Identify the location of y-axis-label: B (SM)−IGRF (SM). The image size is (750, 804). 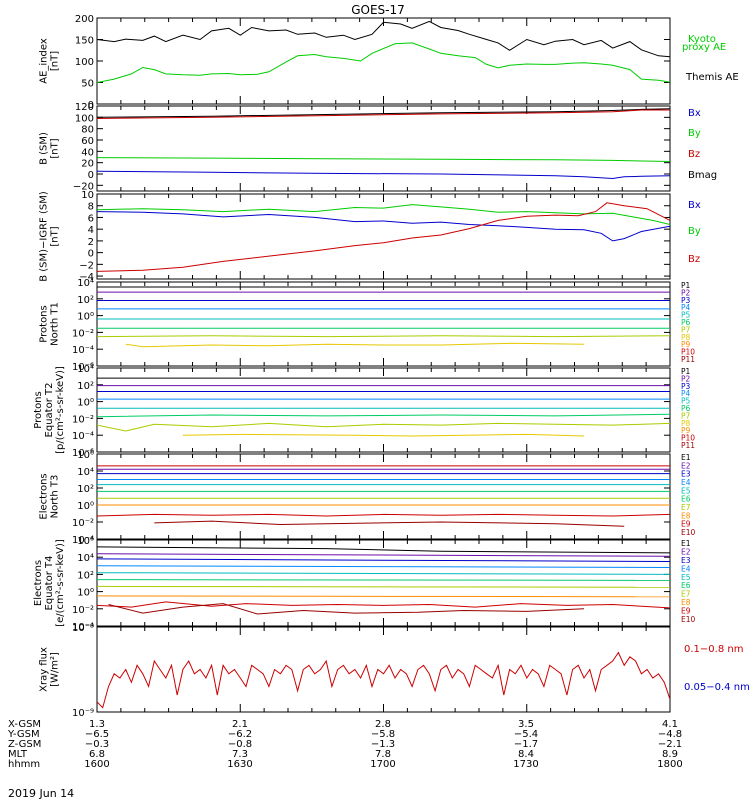
(44, 236).